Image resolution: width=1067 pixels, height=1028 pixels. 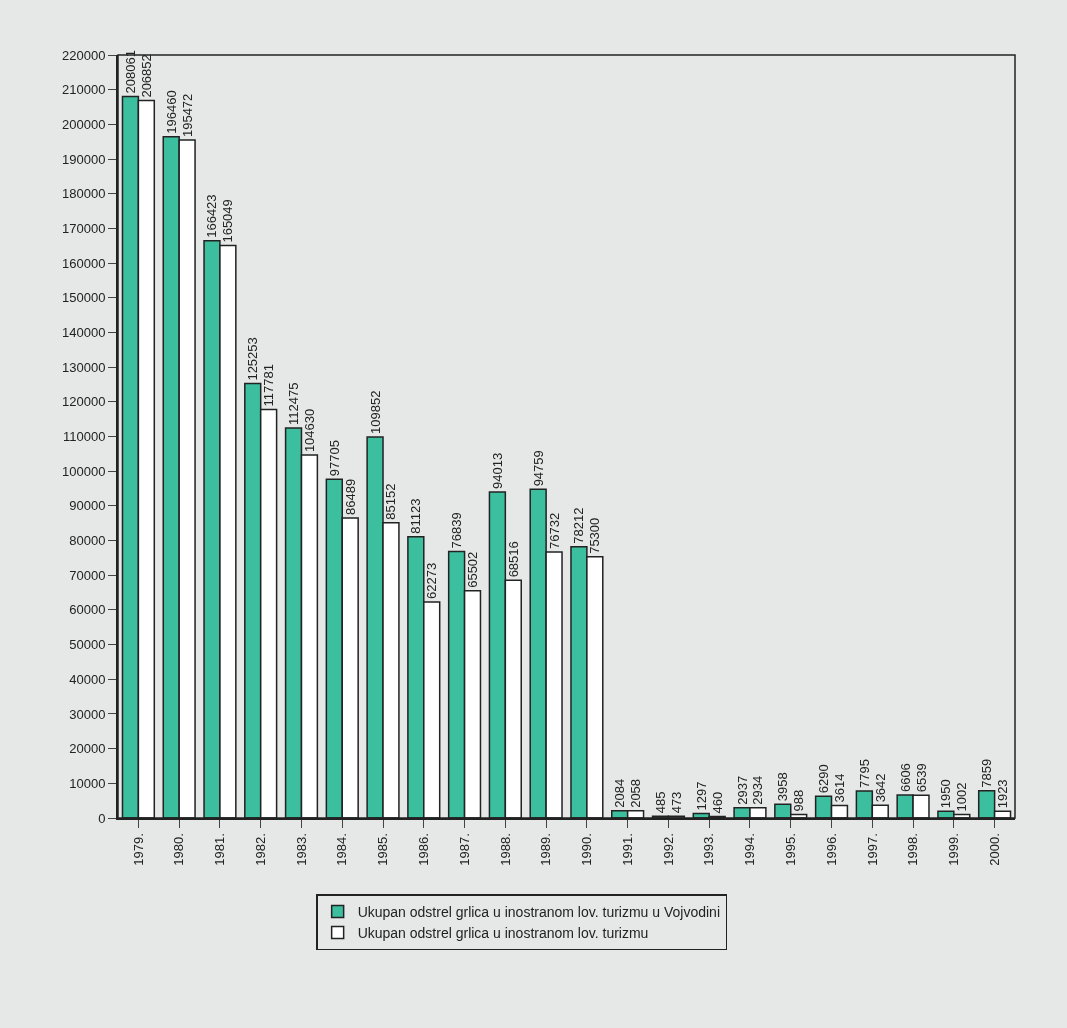 What do you see at coordinates (783, 787) in the screenshot?
I see `data-label: 3958` at bounding box center [783, 787].